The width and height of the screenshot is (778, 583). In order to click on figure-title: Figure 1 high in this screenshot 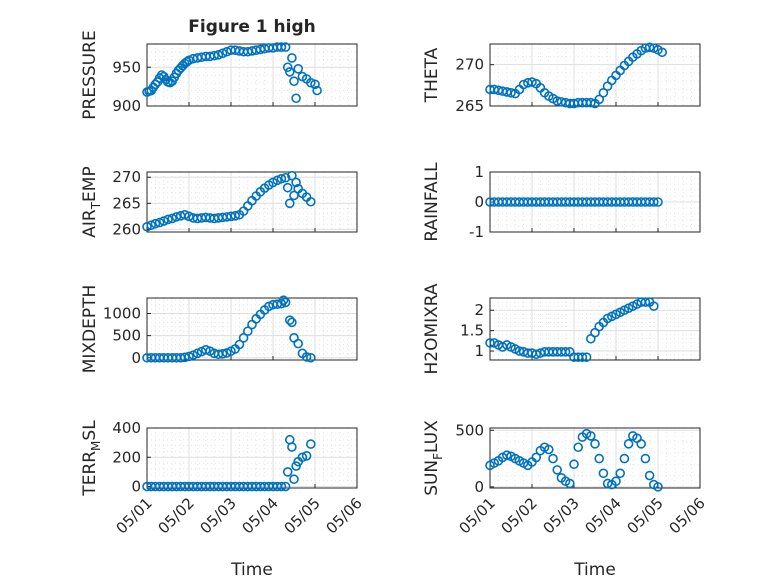, I will do `click(252, 27)`.